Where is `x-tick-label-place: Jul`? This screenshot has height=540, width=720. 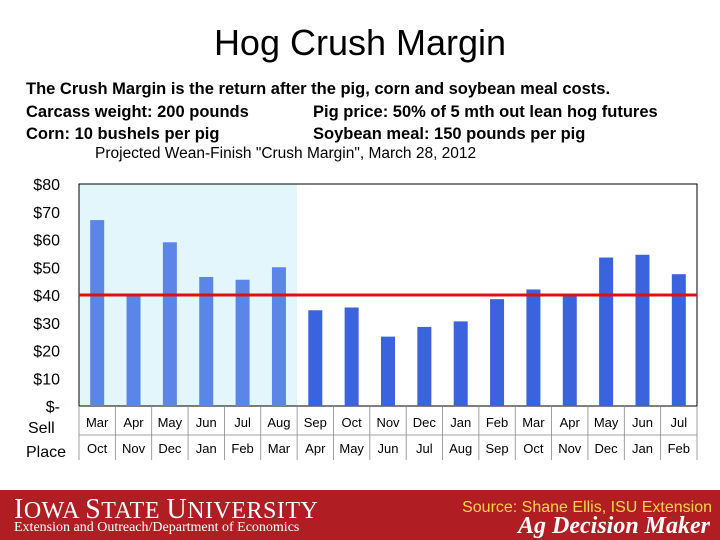 x-tick-label-place: Jul is located at coordinates (424, 448).